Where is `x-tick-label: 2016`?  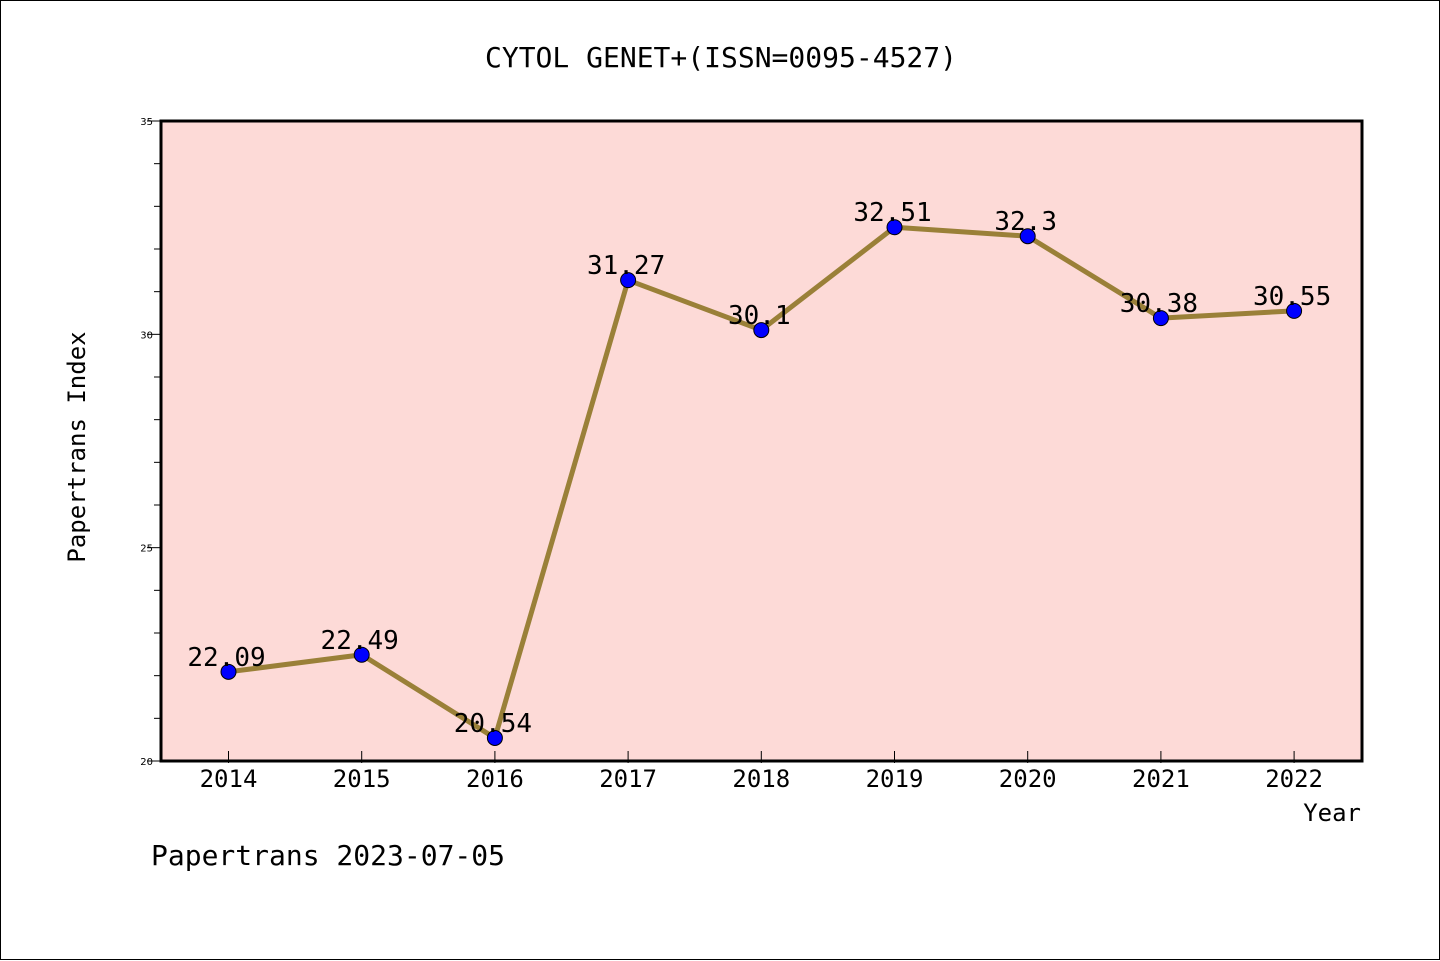 x-tick-label: 2016 is located at coordinates (495, 779).